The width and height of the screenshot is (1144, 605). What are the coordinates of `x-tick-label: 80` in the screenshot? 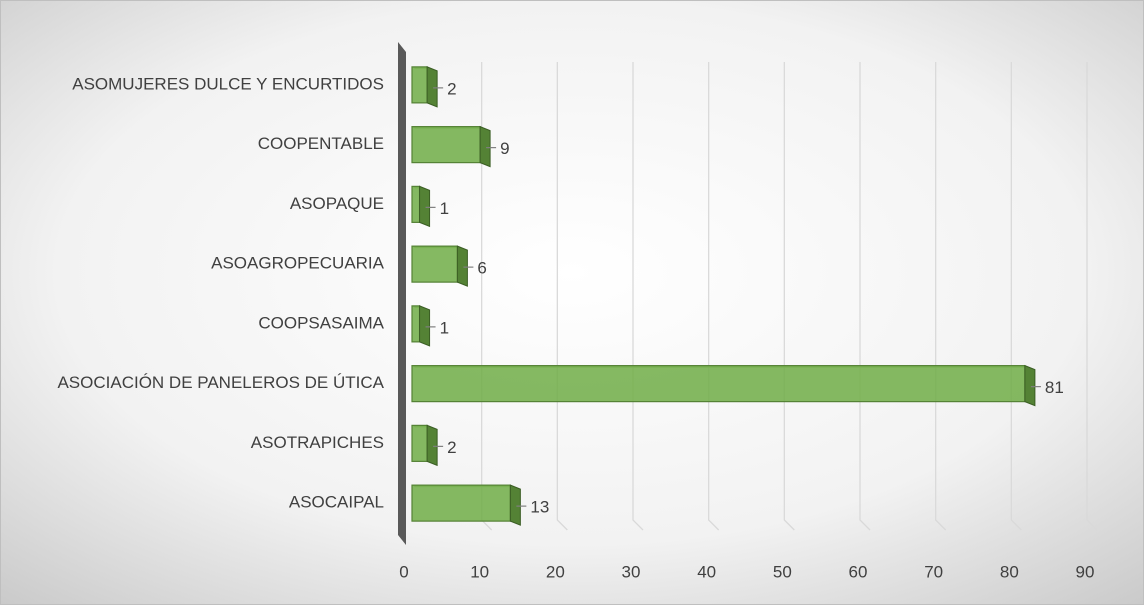 It's located at (1009, 571).